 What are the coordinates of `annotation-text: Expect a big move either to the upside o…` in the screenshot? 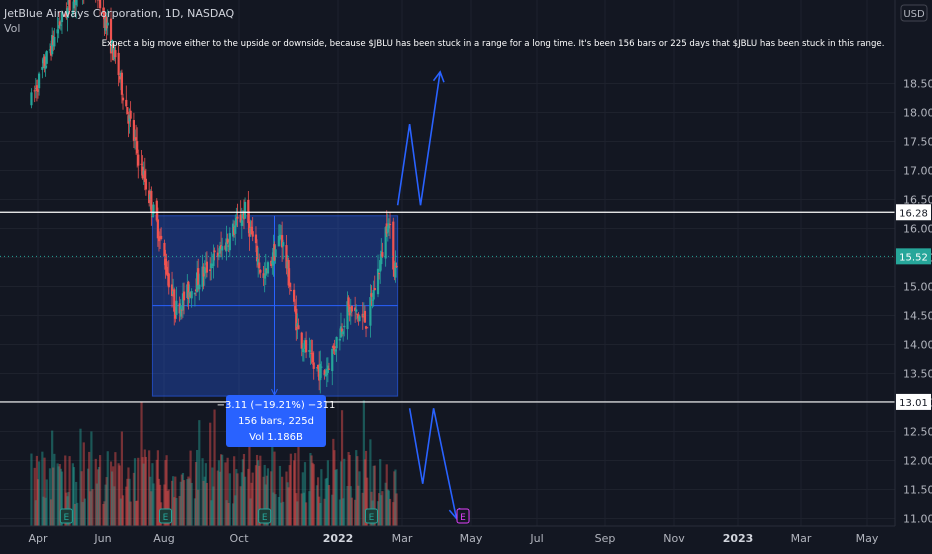 It's located at (493, 44).